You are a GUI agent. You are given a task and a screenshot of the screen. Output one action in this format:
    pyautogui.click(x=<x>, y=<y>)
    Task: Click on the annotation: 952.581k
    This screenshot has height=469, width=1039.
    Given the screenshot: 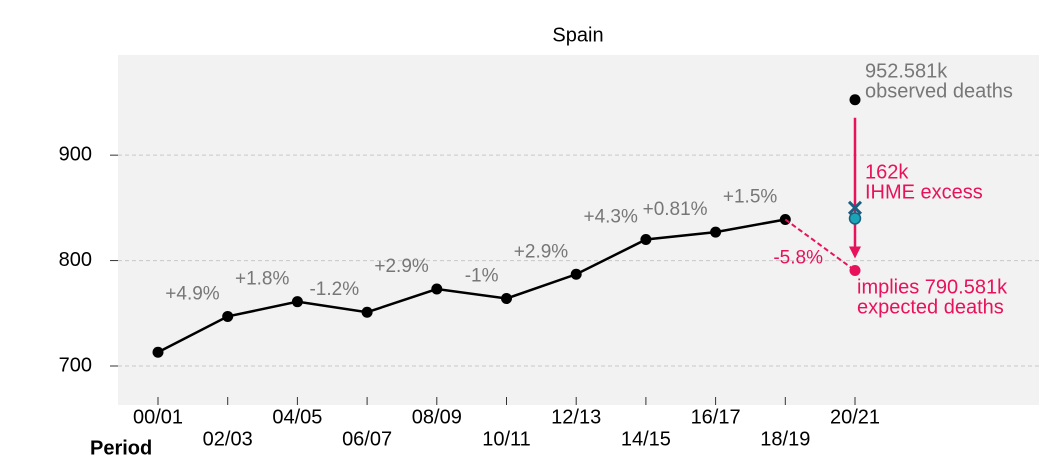 What is the action you would take?
    pyautogui.click(x=906, y=71)
    